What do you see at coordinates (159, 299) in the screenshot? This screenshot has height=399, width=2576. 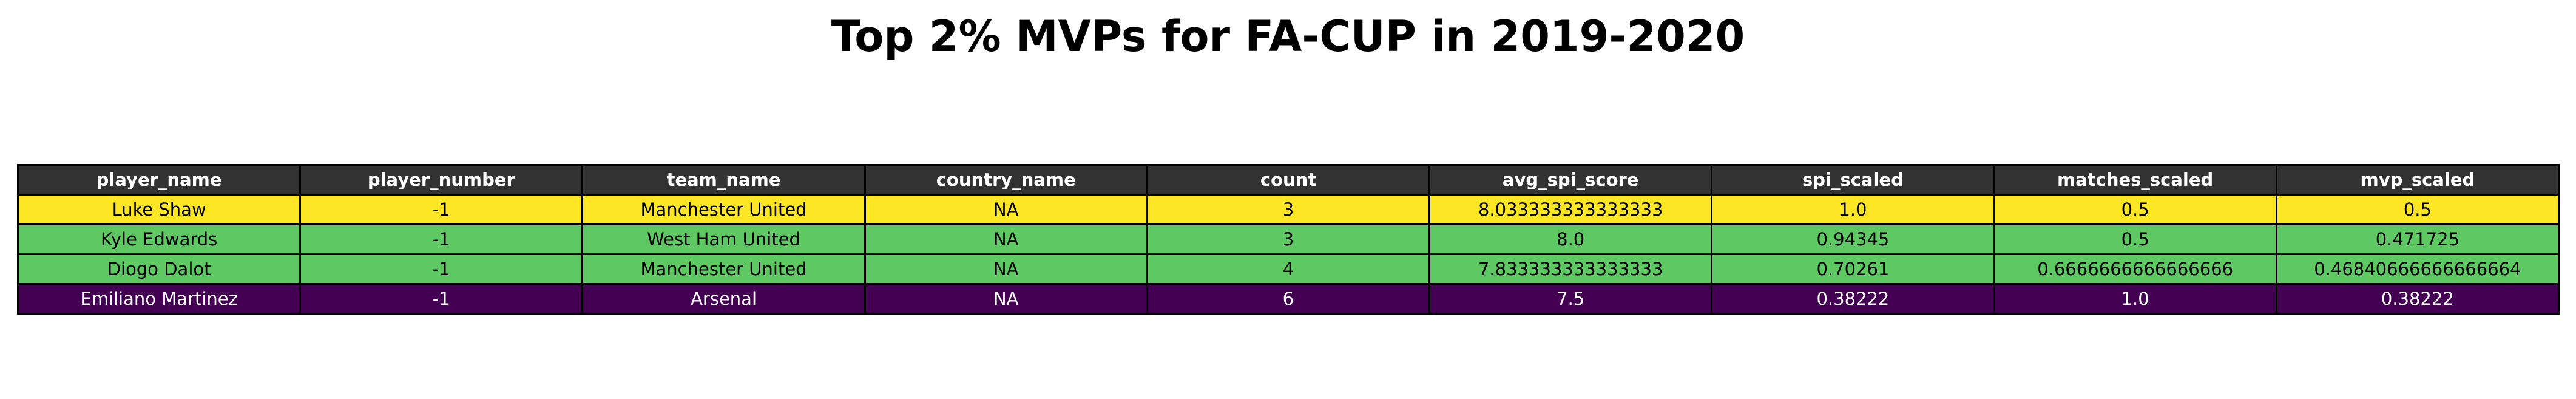 I see `table-cell: Emiliano Martinez` at bounding box center [159, 299].